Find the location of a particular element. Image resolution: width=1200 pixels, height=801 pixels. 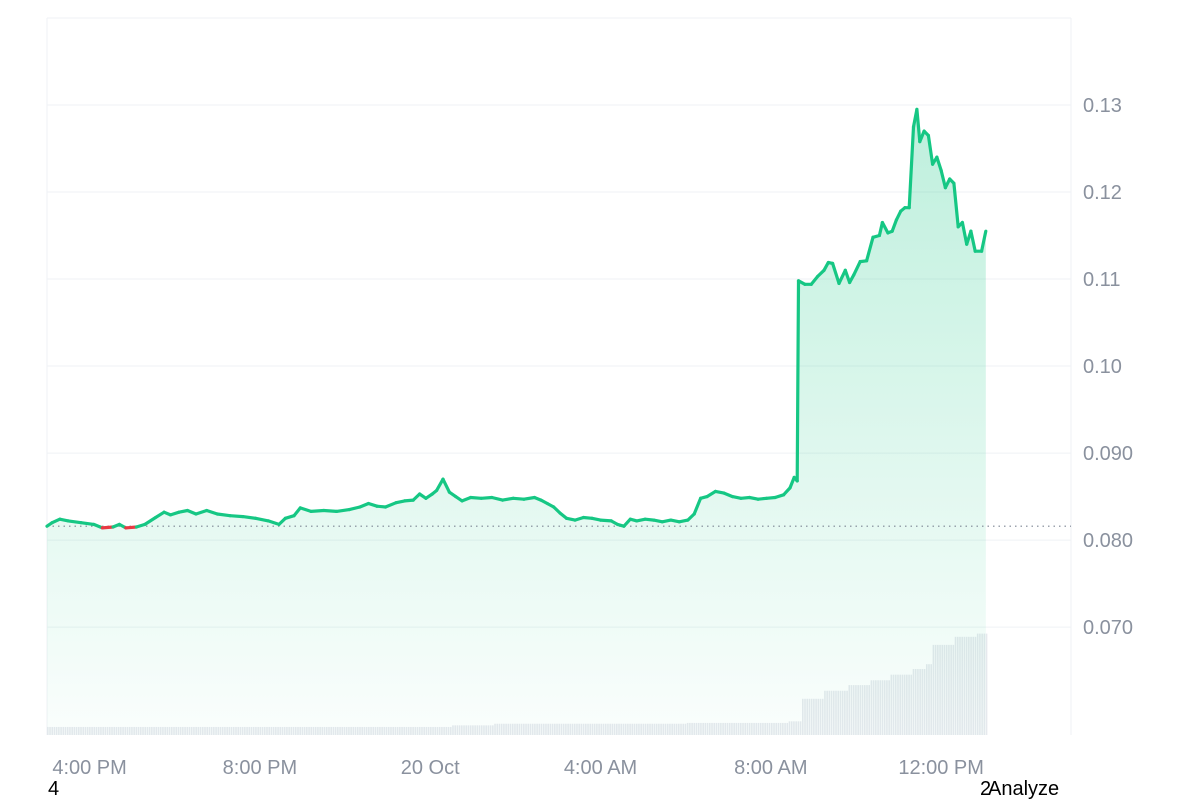

y-tick-label: 0.090 is located at coordinates (1108, 454).